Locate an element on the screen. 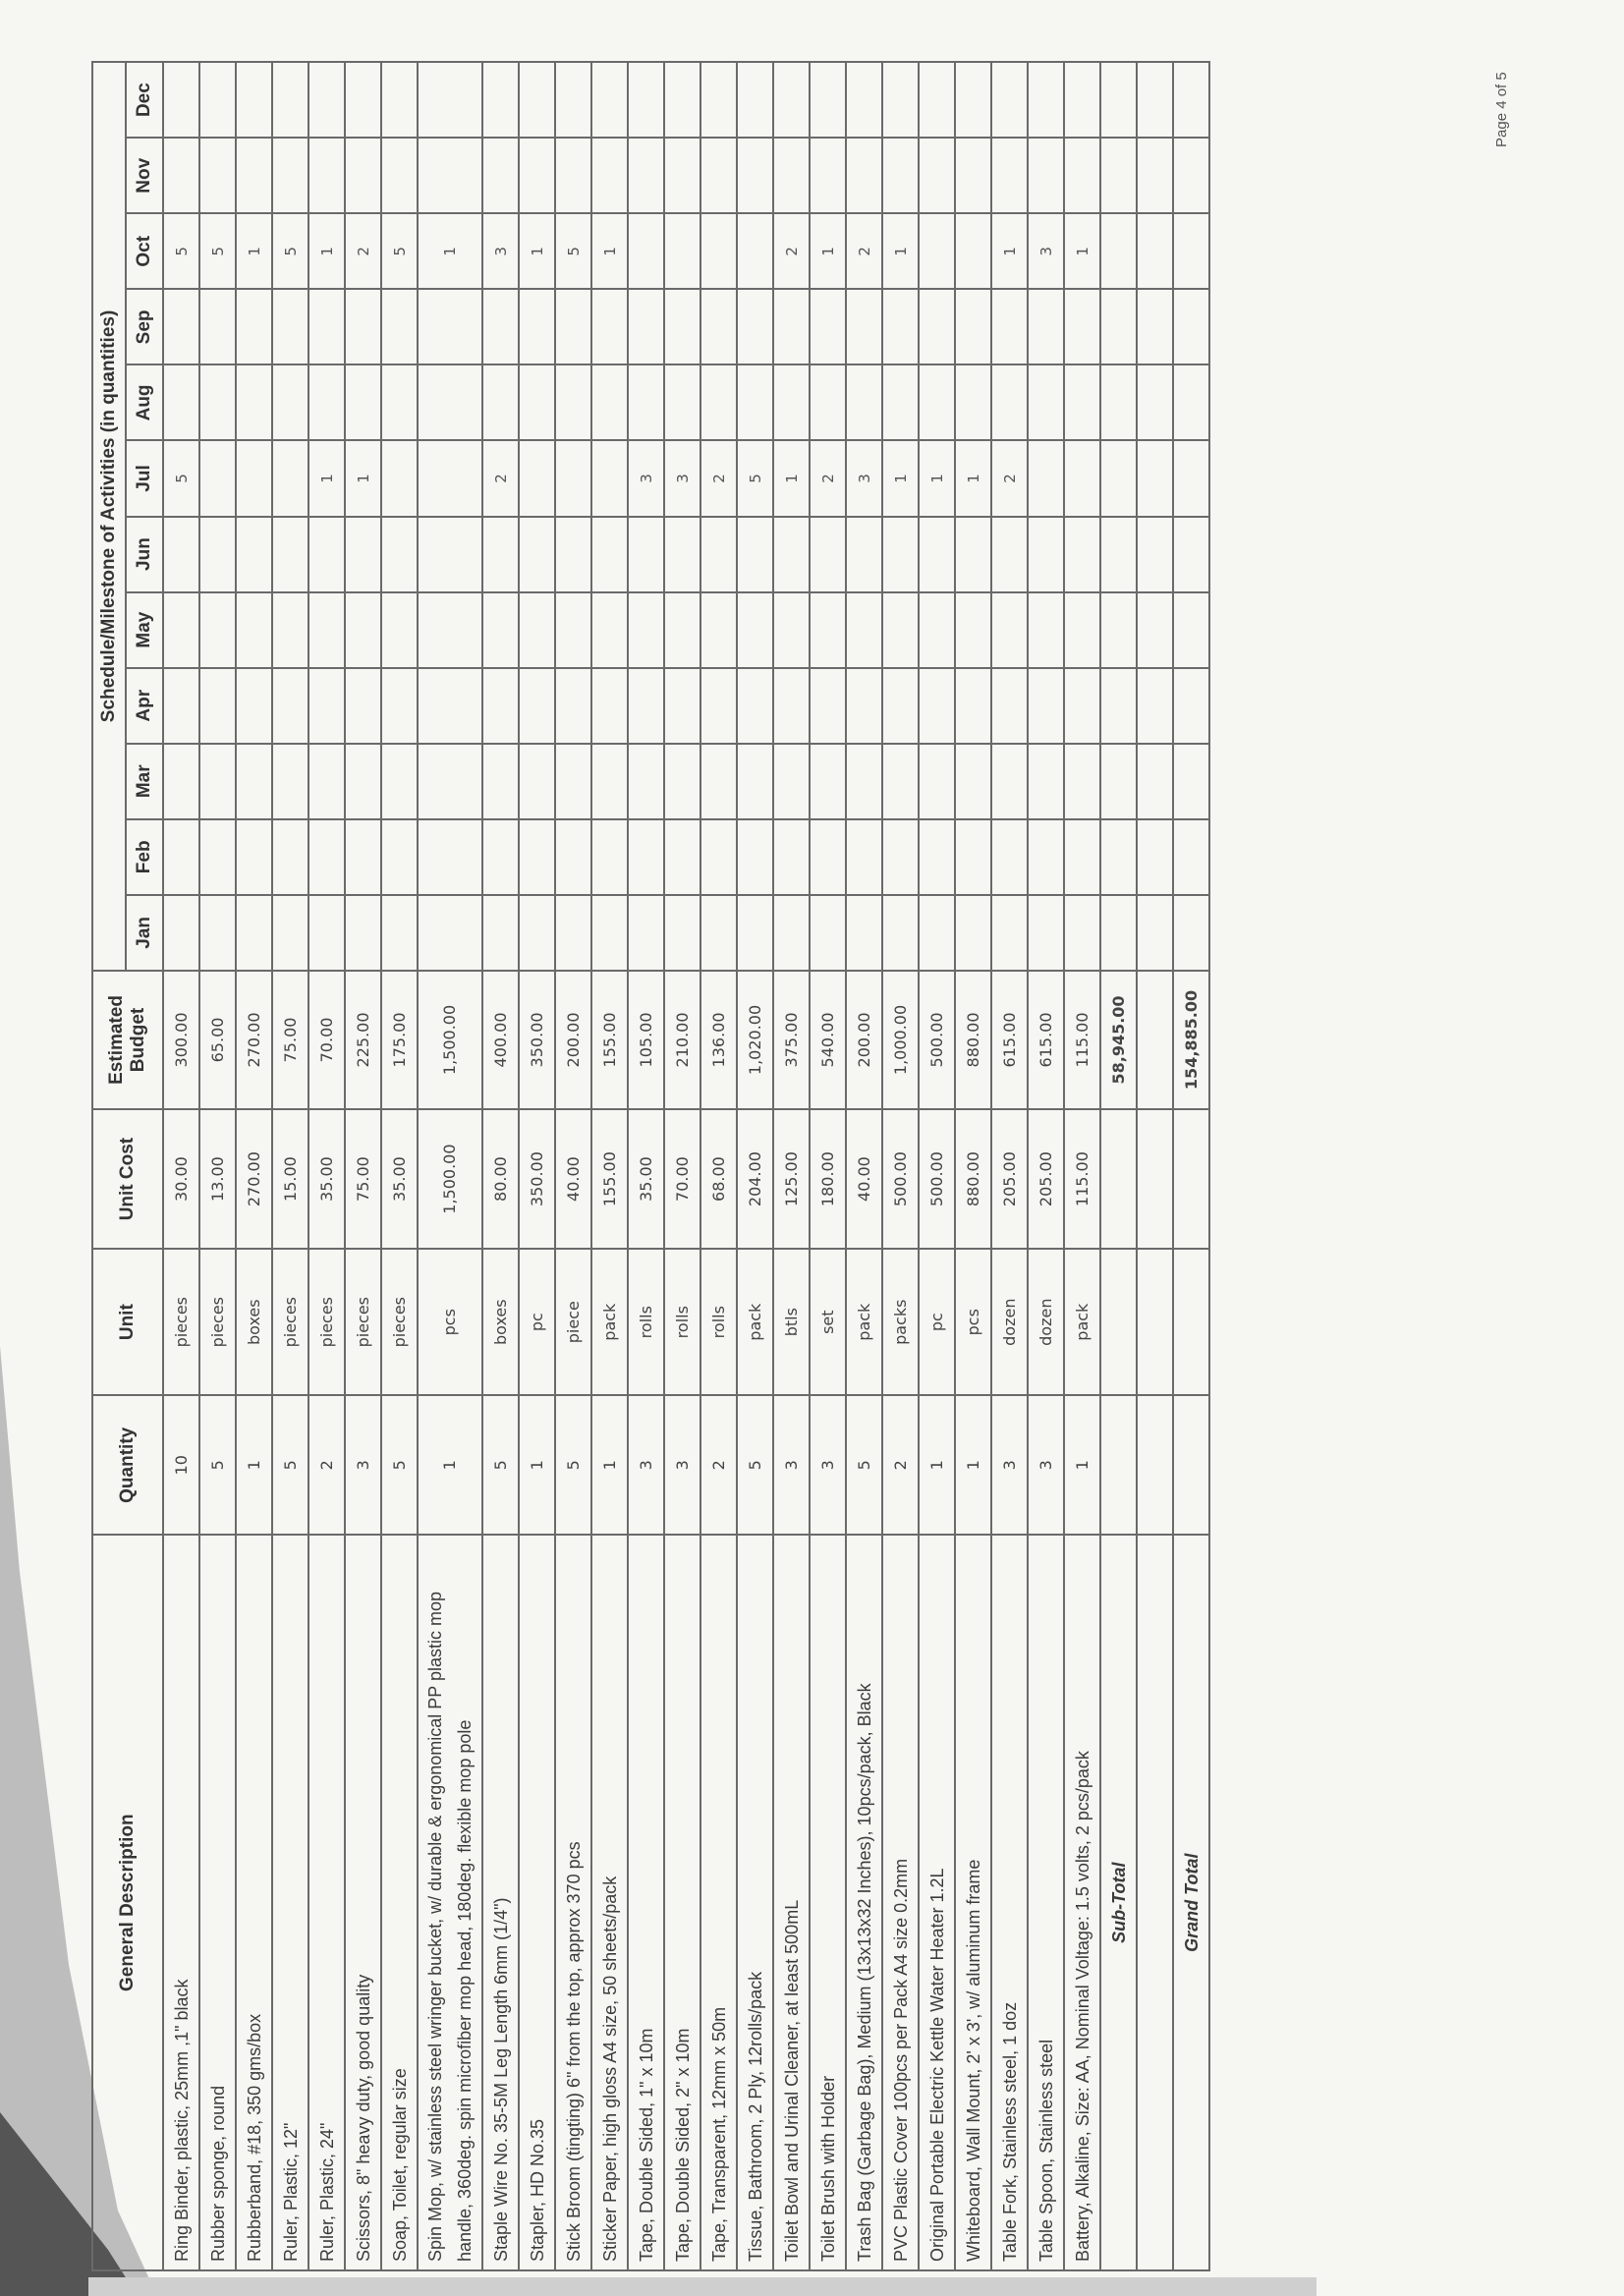 The height and width of the screenshot is (2296, 1624). schedule-jul: 1 is located at coordinates (937, 478).